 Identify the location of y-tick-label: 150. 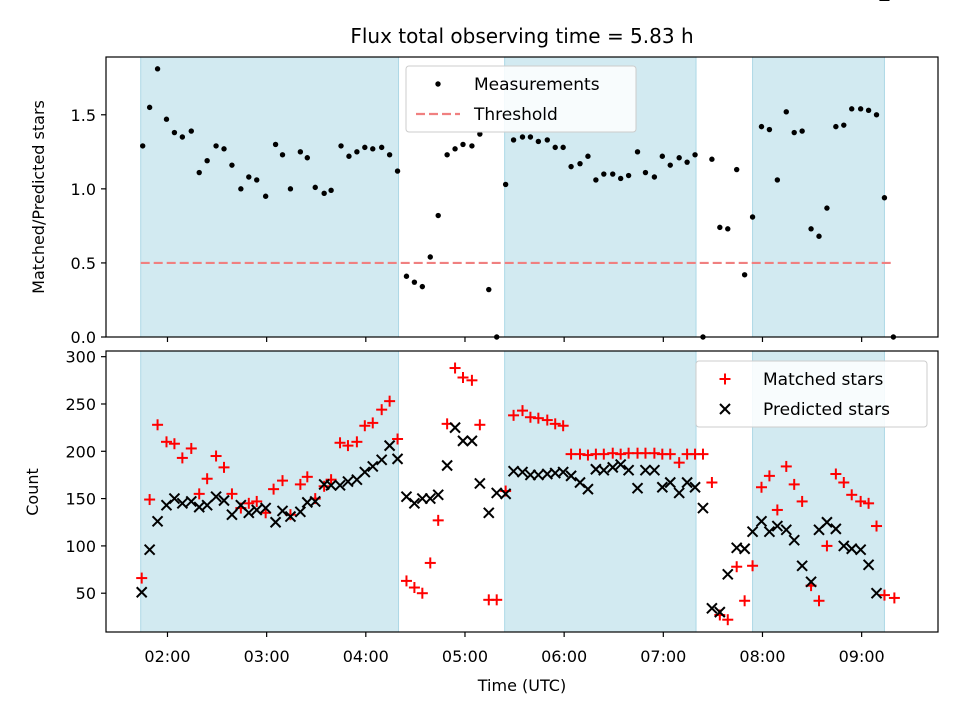
(80, 499).